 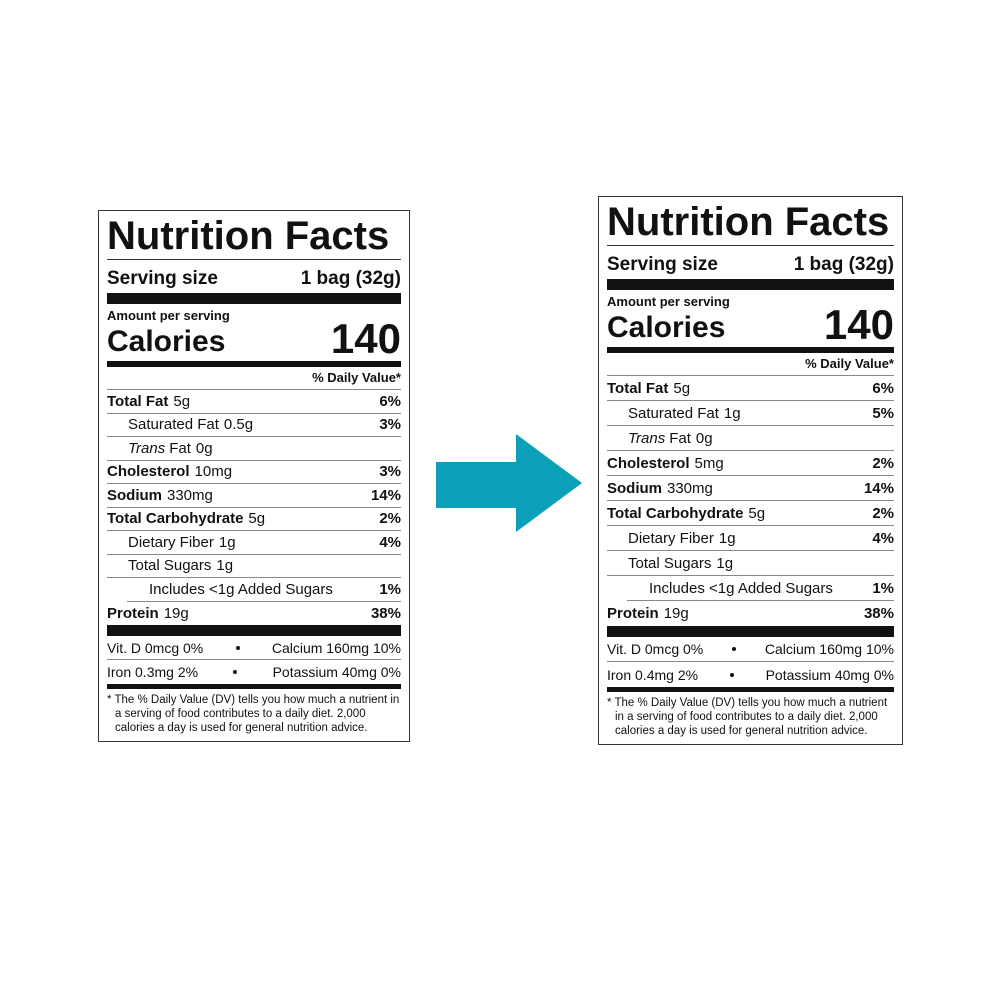 What do you see at coordinates (750, 262) in the screenshot?
I see `serving-row: Serving size 1 bag (32g)` at bounding box center [750, 262].